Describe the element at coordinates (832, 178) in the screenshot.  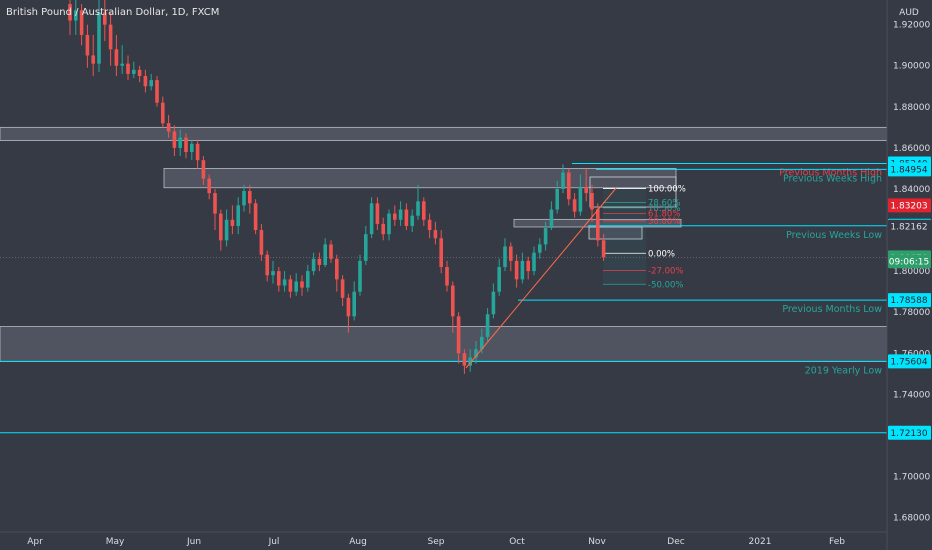
I see `level-label: Previous Weeks High` at that location.